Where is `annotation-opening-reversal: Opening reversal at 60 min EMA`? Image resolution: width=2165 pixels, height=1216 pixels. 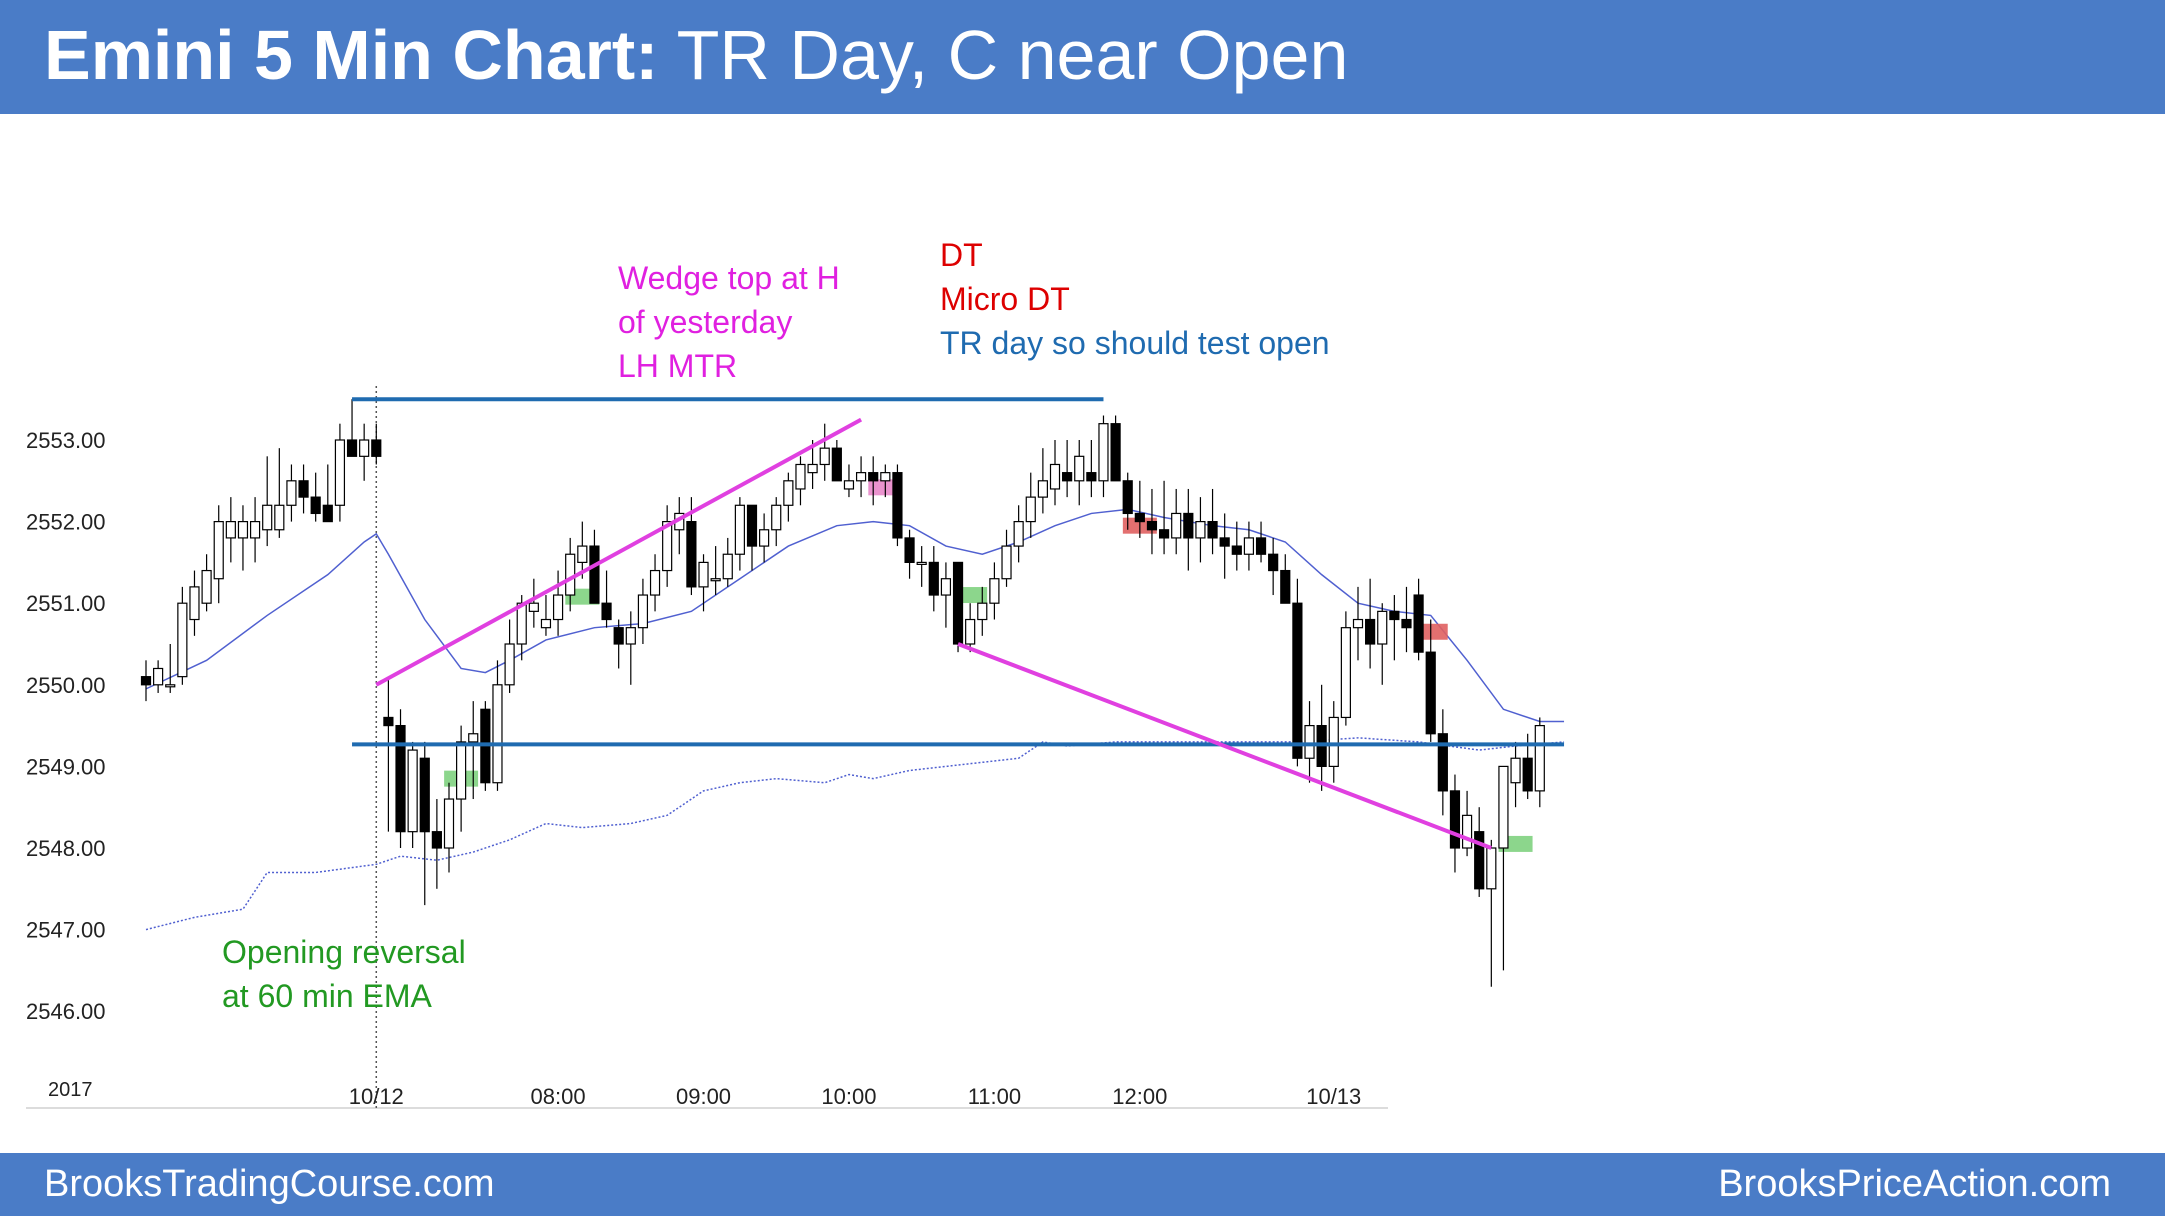
annotation-opening-reversal: Opening reversal at 60 min EMA is located at coordinates (344, 974).